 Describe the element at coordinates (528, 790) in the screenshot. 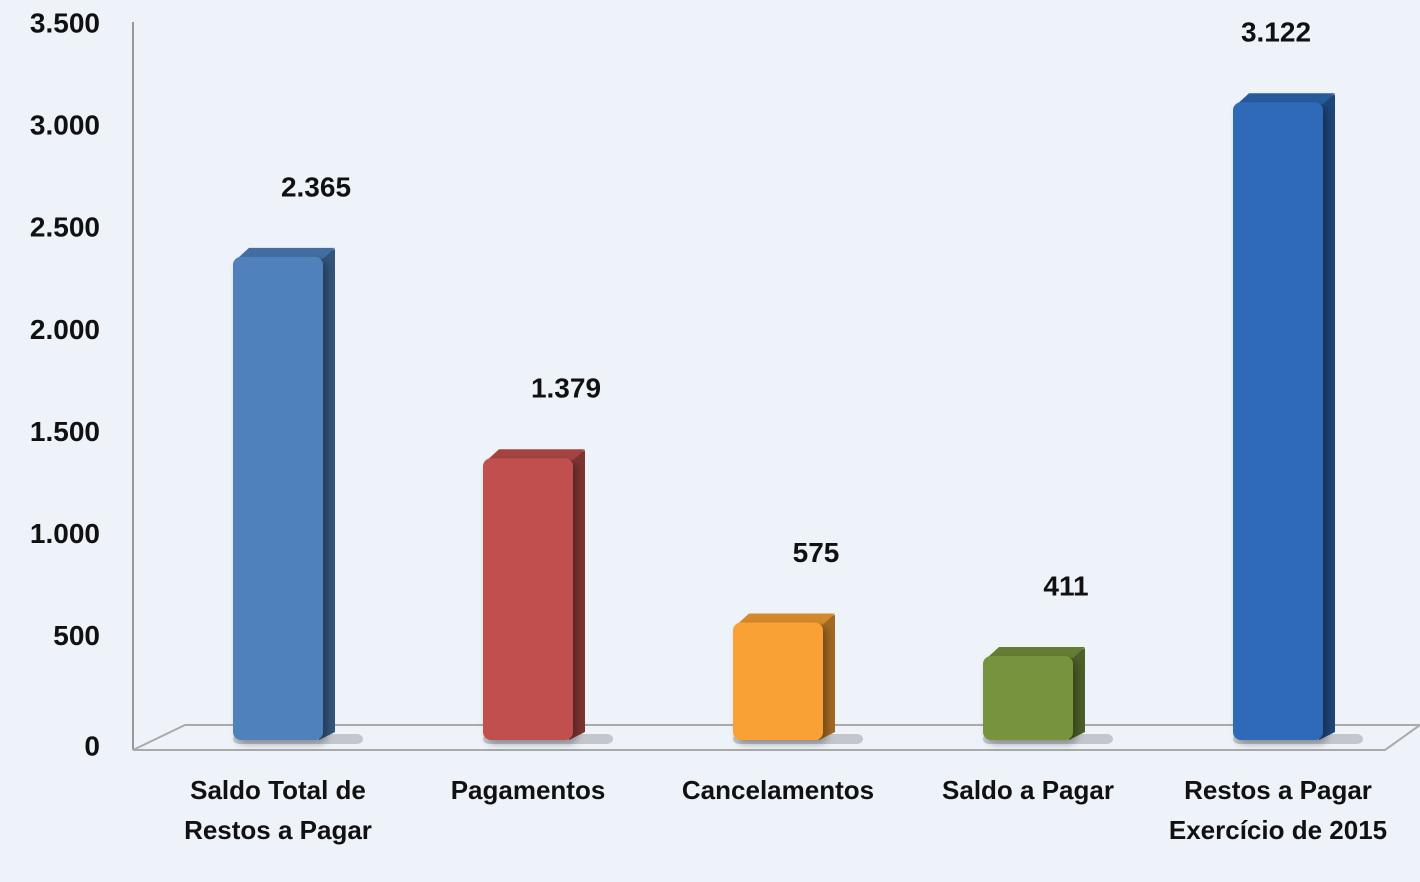

I see `x-tick-label: Pagamentos` at that location.